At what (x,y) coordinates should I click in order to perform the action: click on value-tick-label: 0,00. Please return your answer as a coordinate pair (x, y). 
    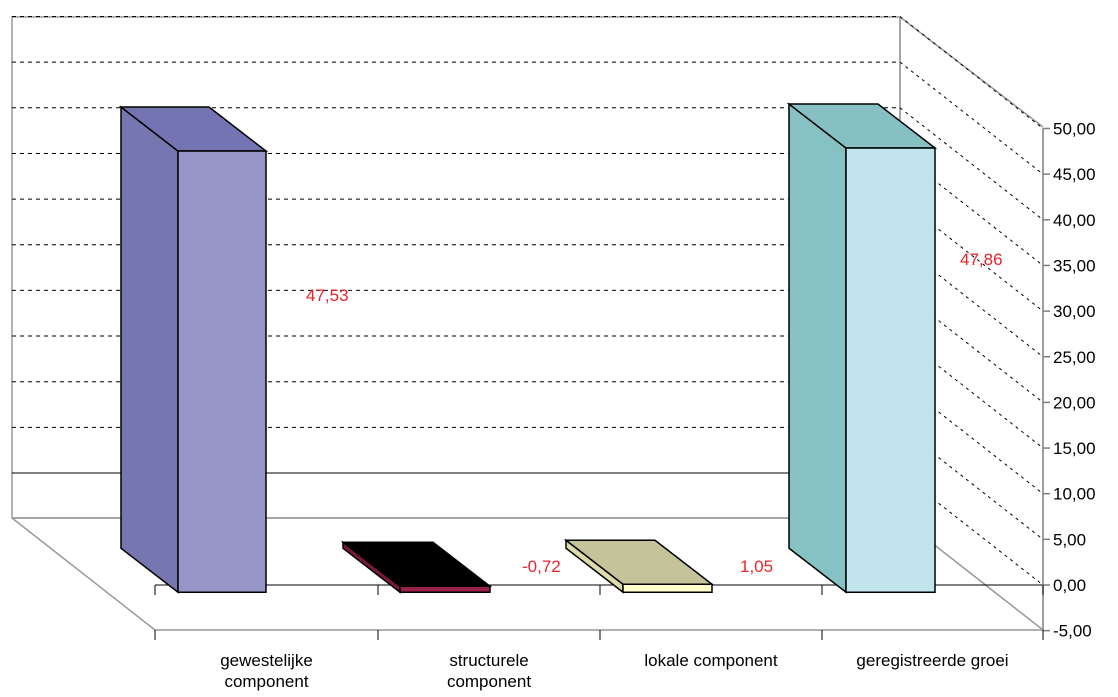
    Looking at the image, I should click on (1069, 585).